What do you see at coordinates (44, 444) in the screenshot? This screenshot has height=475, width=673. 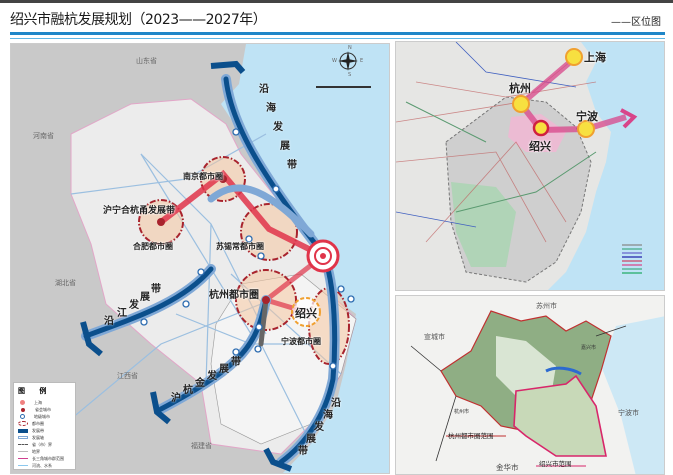 I see `legend-item: 省（市）界` at bounding box center [44, 444].